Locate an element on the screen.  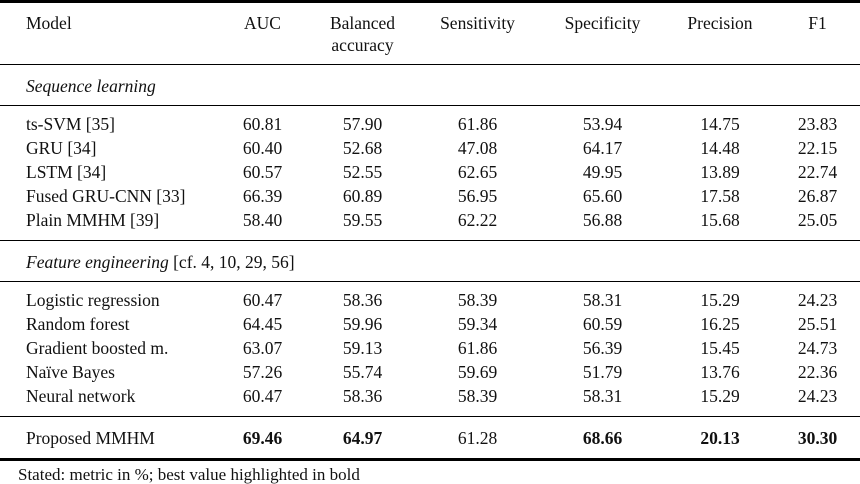
sensitivity-cell: 61.86 is located at coordinates (477, 348).